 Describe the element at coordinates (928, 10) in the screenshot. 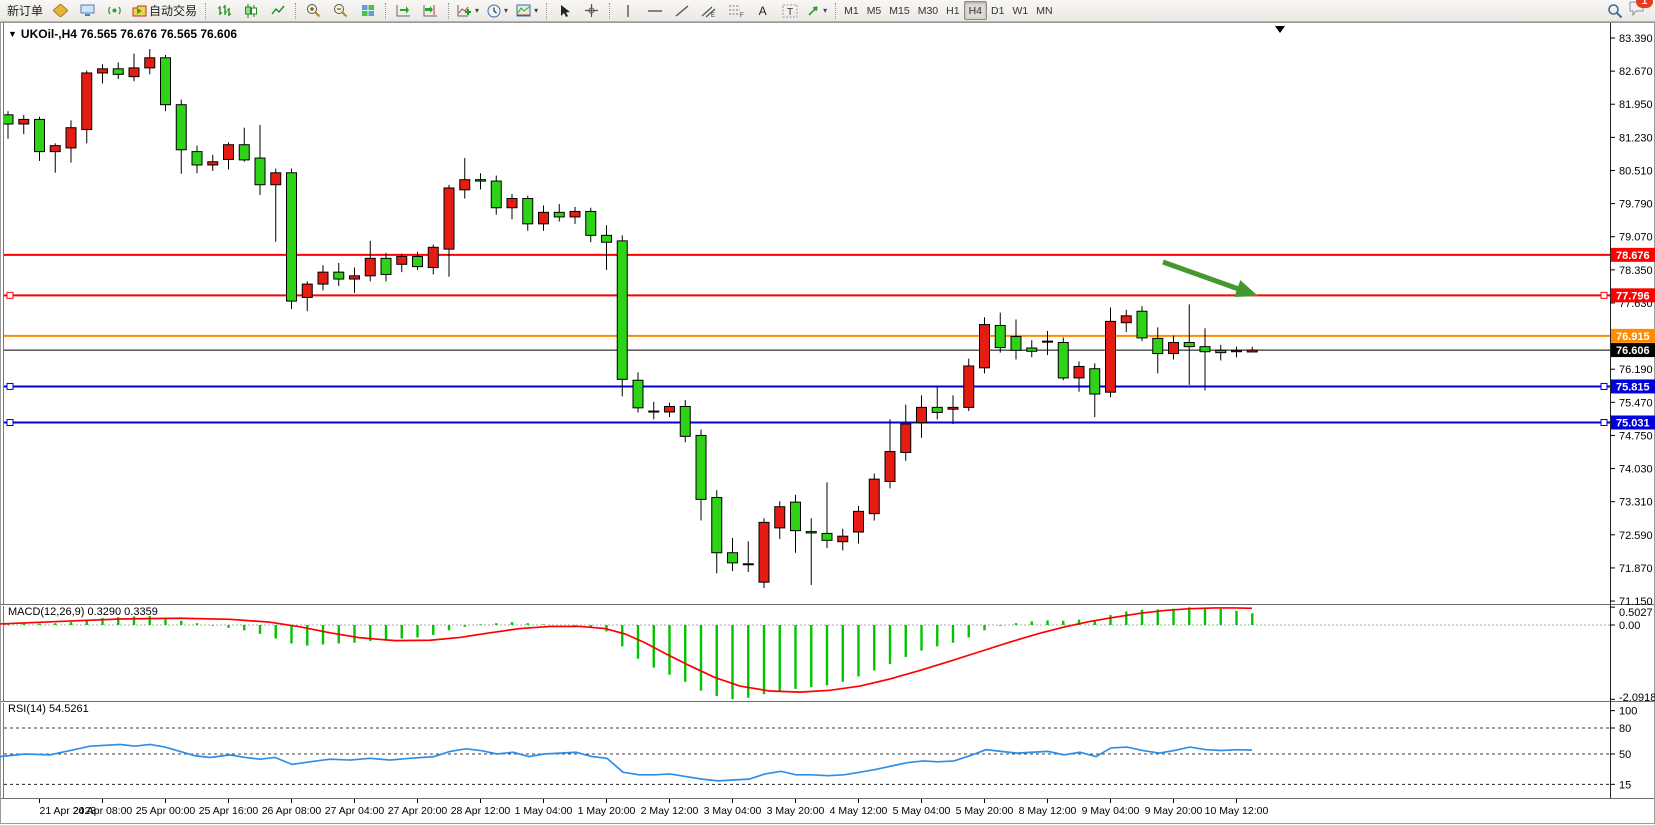

I see `tab-timeframe-m30: M30` at that location.